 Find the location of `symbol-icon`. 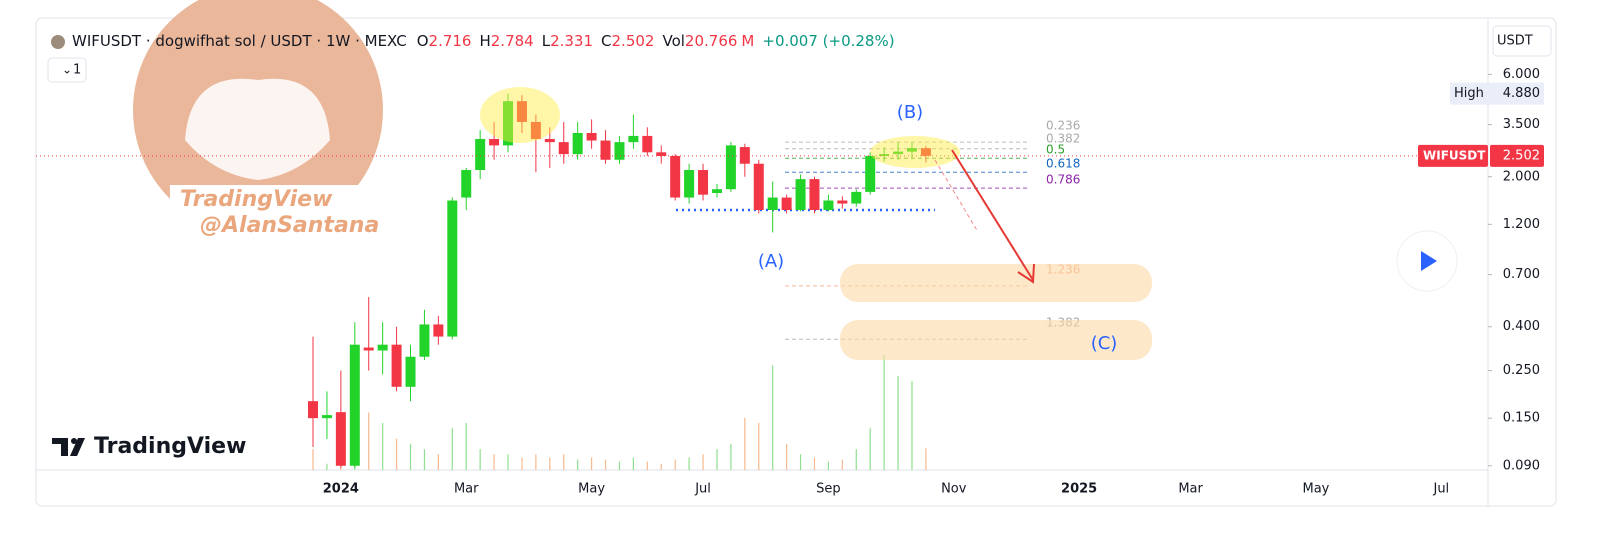

symbol-icon is located at coordinates (58, 42).